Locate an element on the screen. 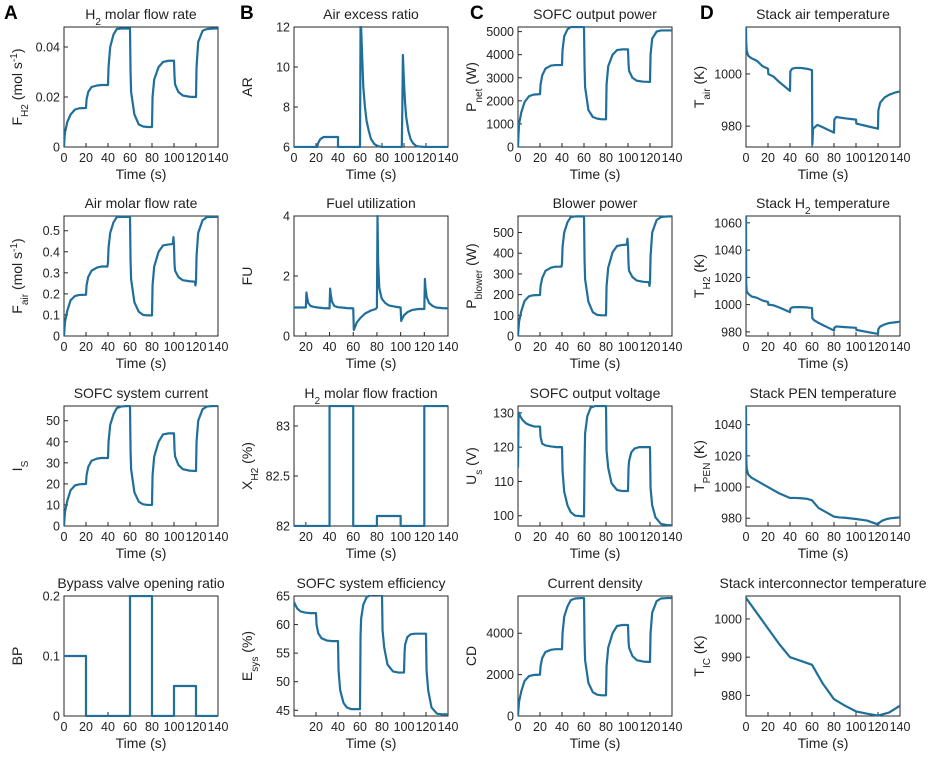  y-axis-label-part: (%) is located at coordinates (247, 455).